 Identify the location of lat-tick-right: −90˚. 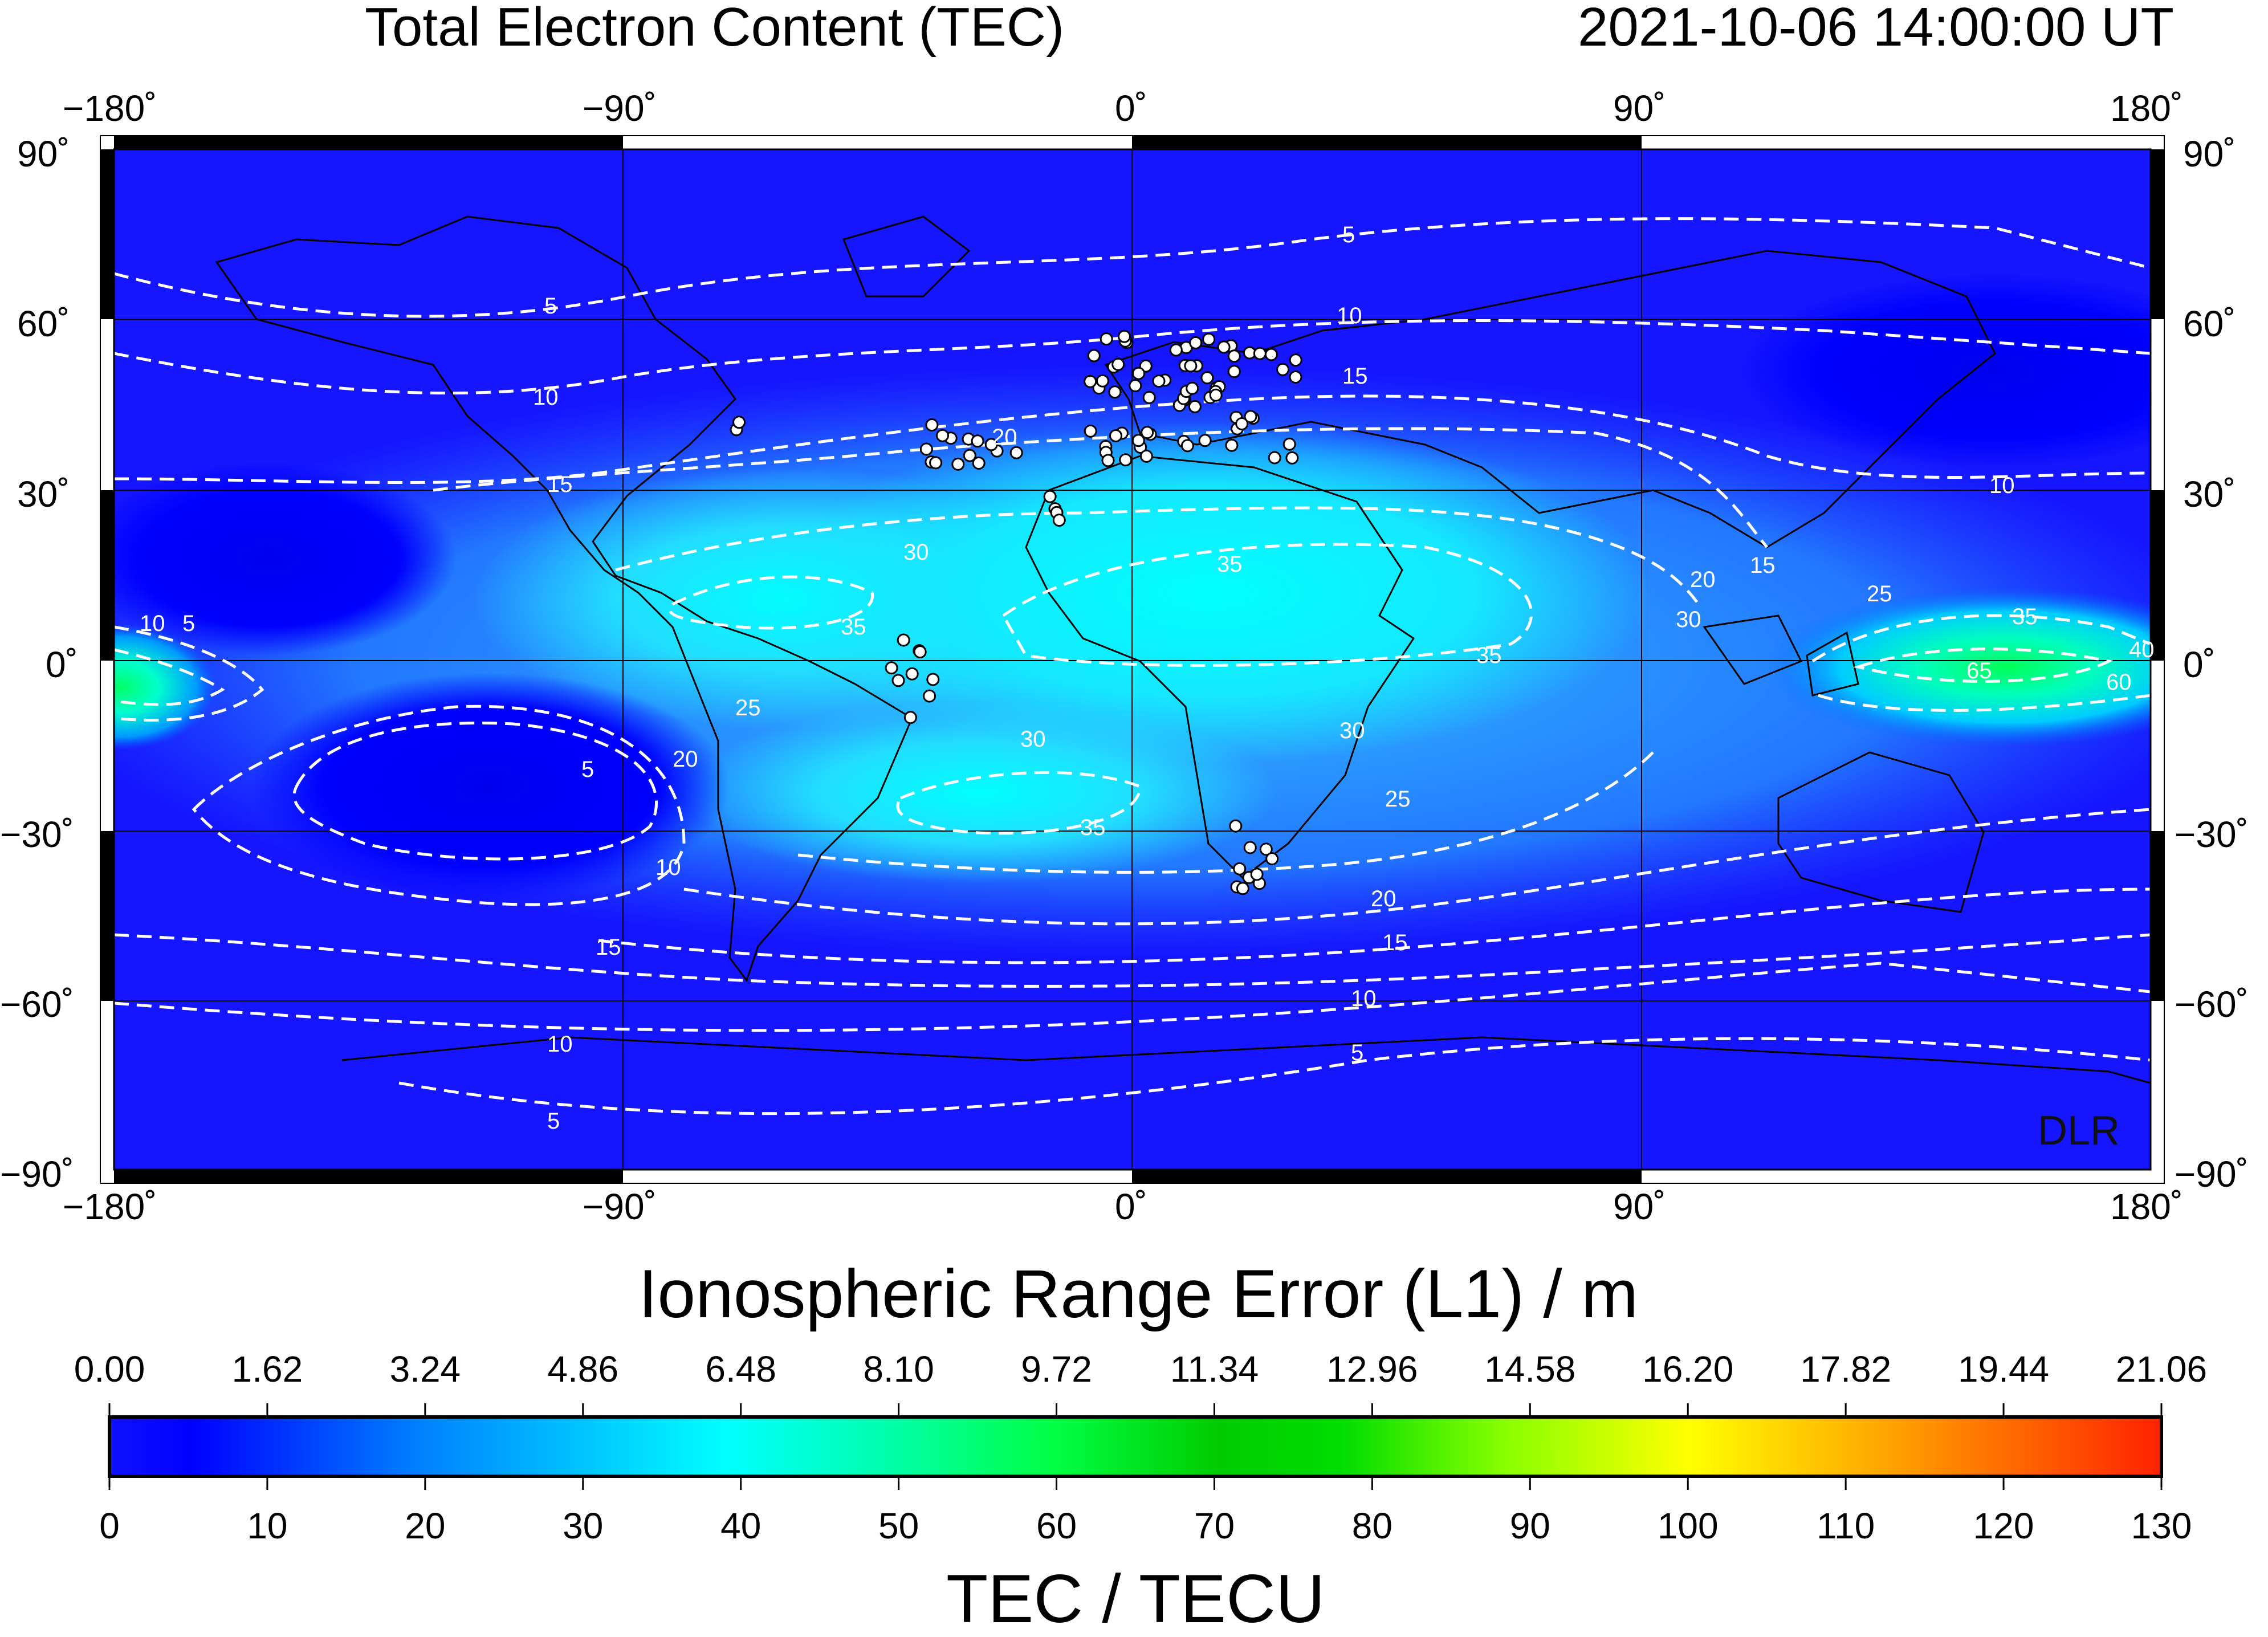
(2212, 1174).